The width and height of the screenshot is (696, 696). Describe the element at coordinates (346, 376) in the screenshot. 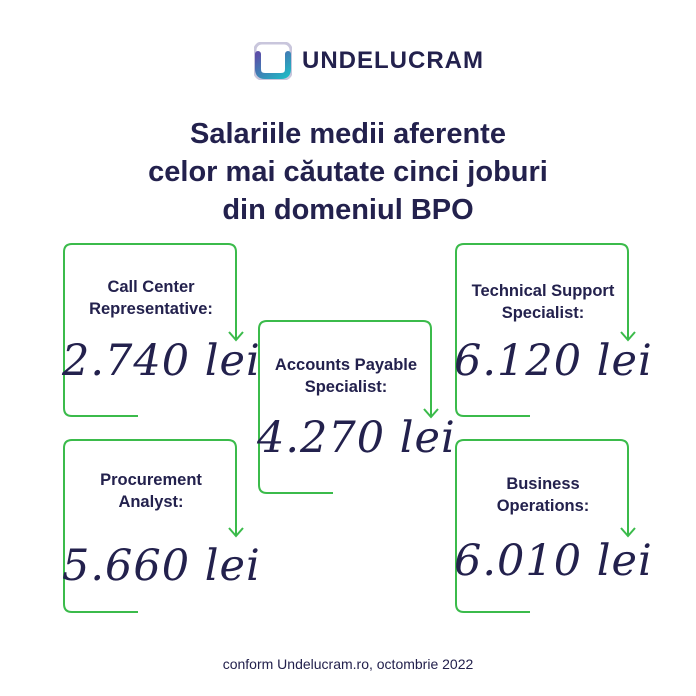

I see `job-title: Accounts Payable Specialist:` at that location.